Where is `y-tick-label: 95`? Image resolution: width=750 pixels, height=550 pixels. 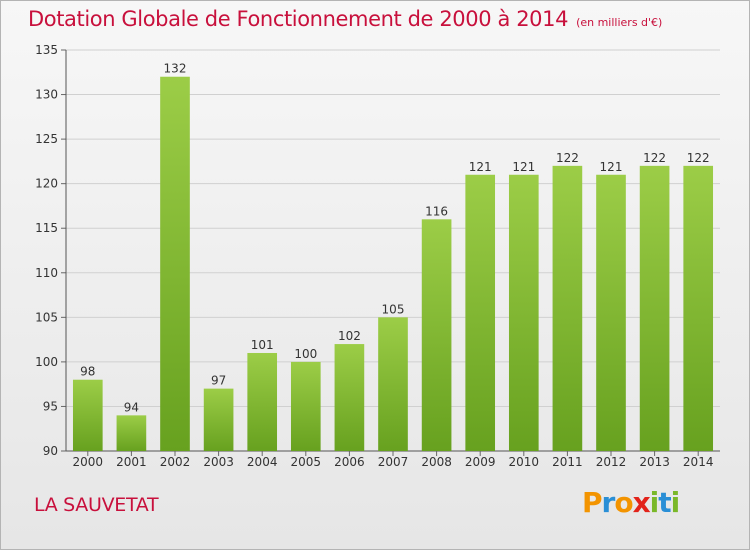 y-tick-label: 95 is located at coordinates (50, 406).